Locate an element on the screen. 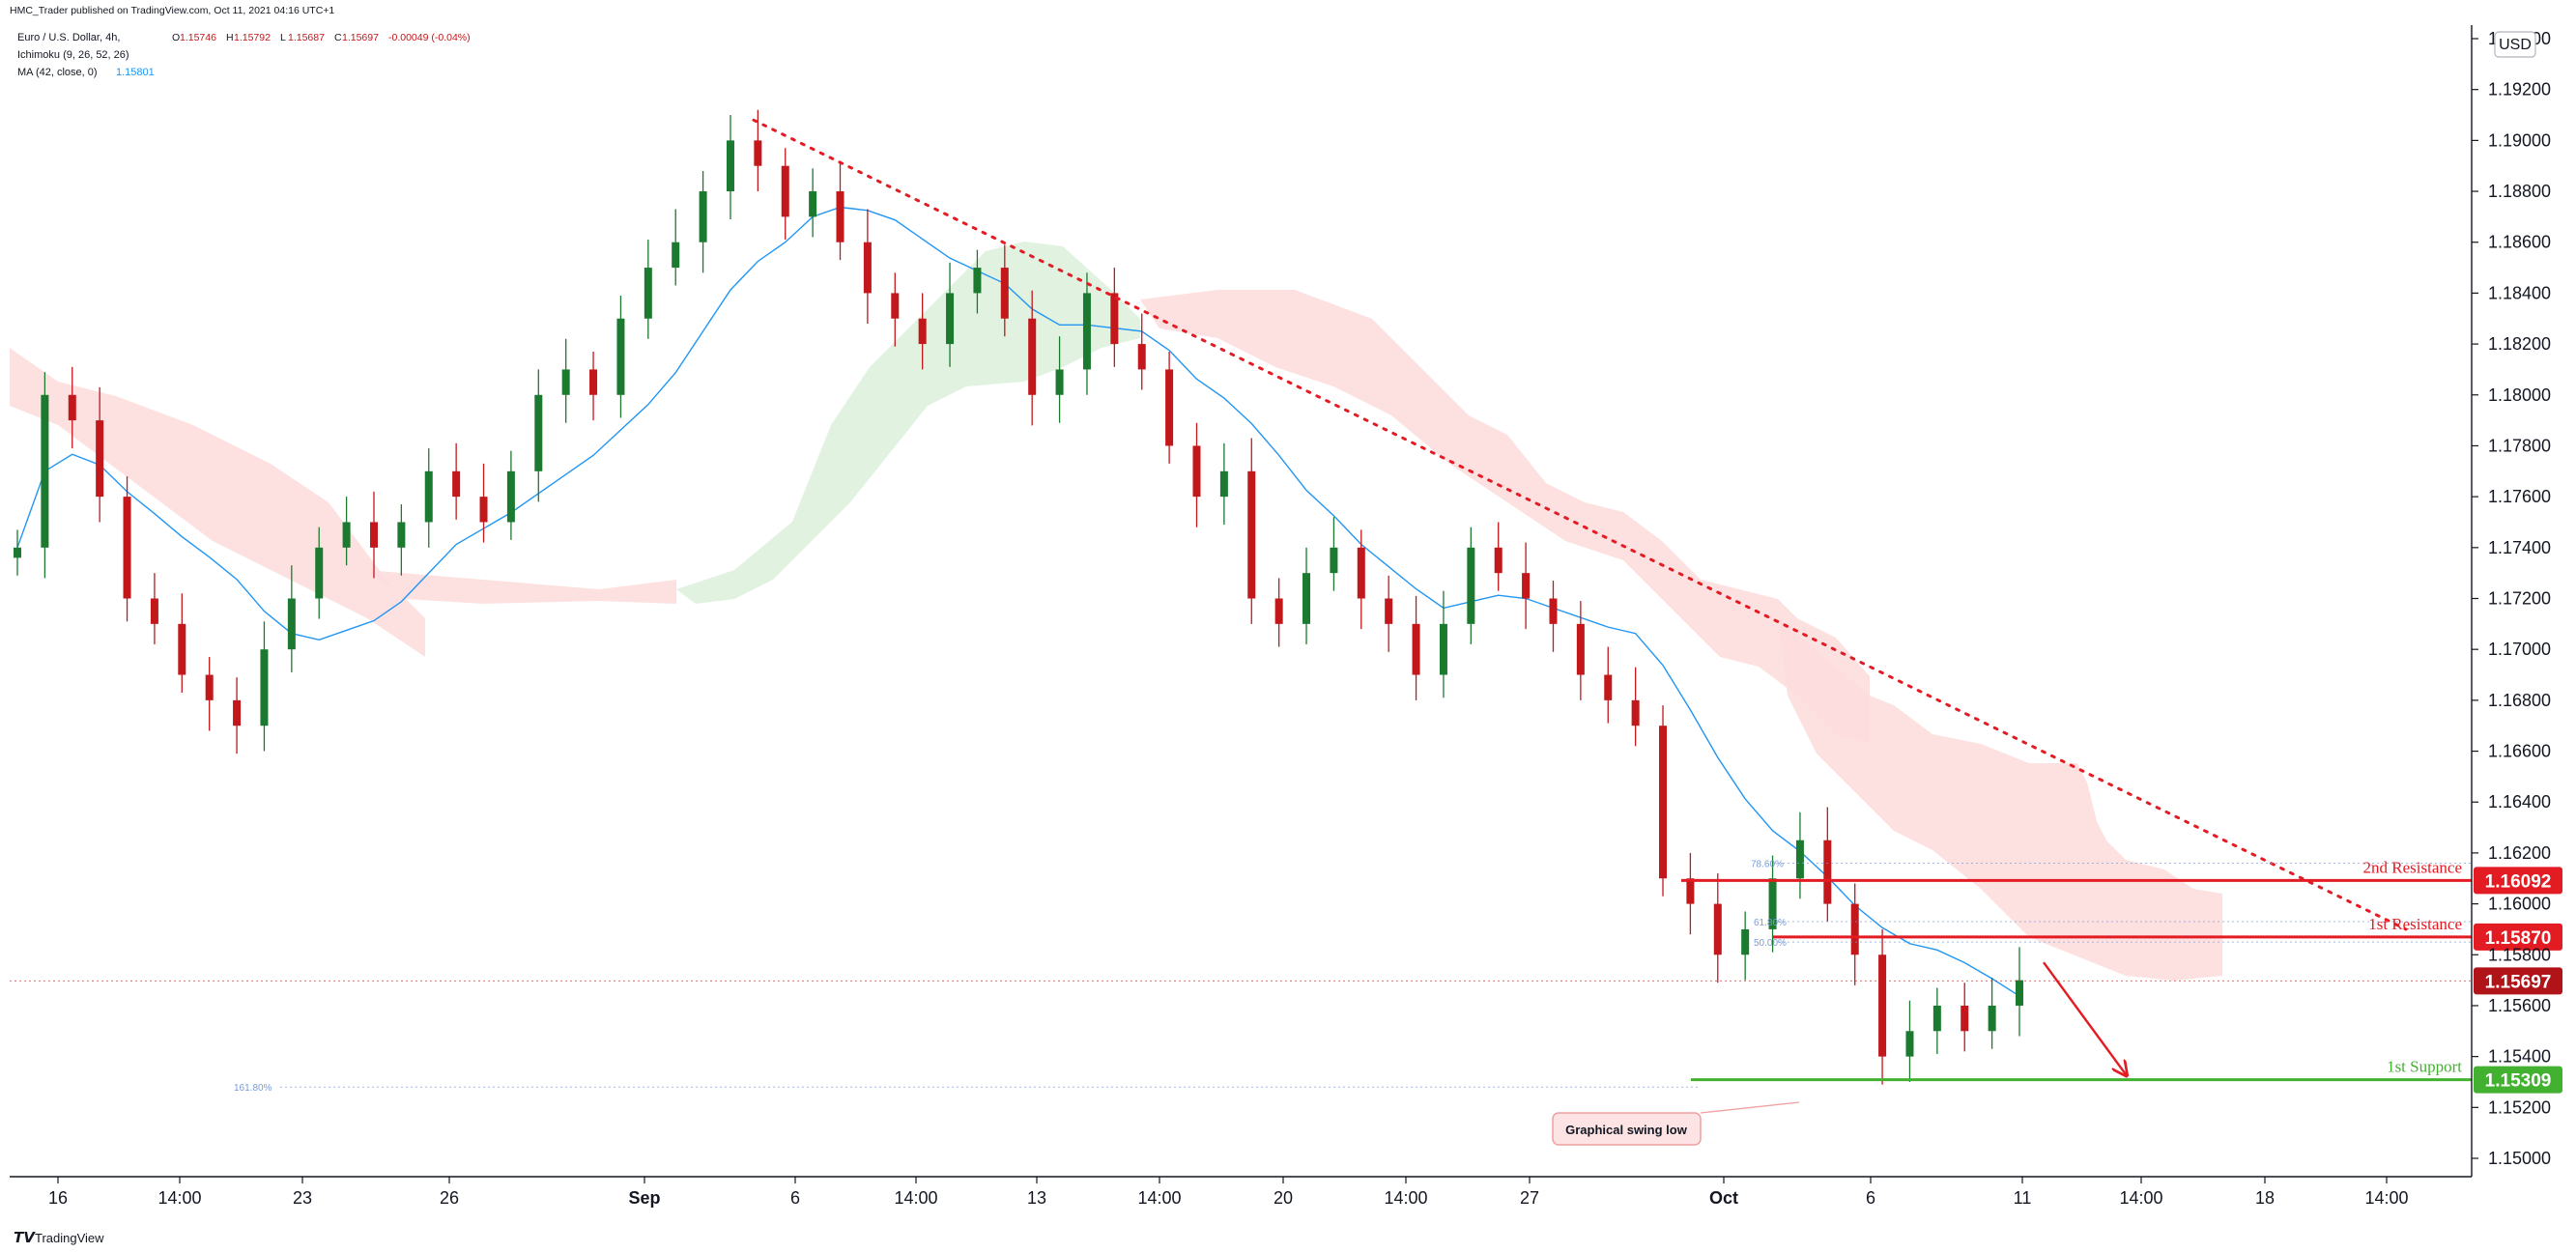 The width and height of the screenshot is (2576, 1253). time-tick-label: 20 is located at coordinates (1284, 1198).